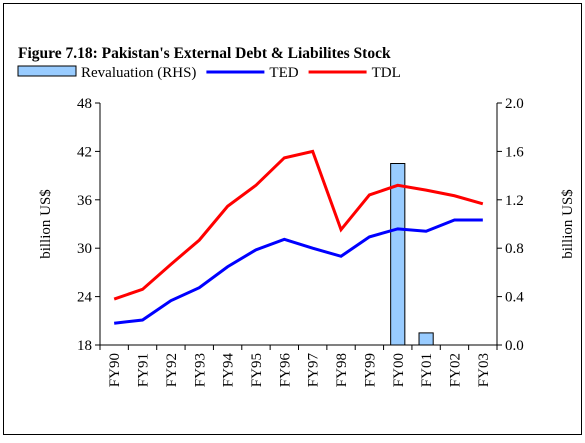 The height and width of the screenshot is (443, 585). What do you see at coordinates (84, 152) in the screenshot?
I see `y-tick-label: 42` at bounding box center [84, 152].